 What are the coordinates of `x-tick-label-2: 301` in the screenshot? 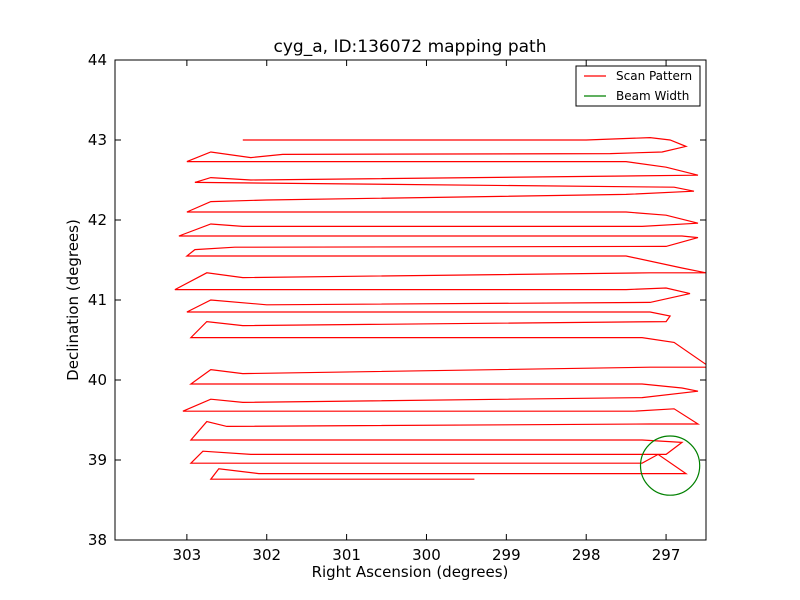 It's located at (346, 555).